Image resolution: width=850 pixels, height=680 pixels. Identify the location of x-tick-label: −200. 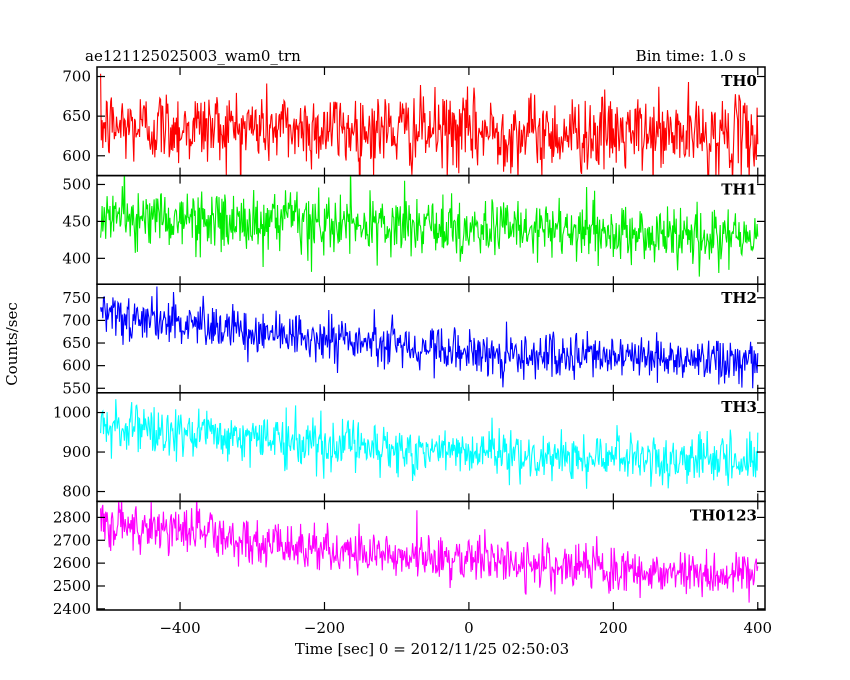
(324, 628).